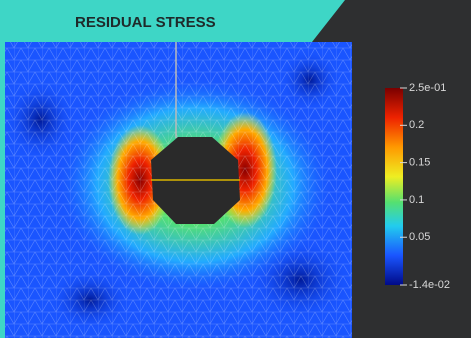 Image resolution: width=471 pixels, height=338 pixels. I want to click on title-banner, so click(172, 21).